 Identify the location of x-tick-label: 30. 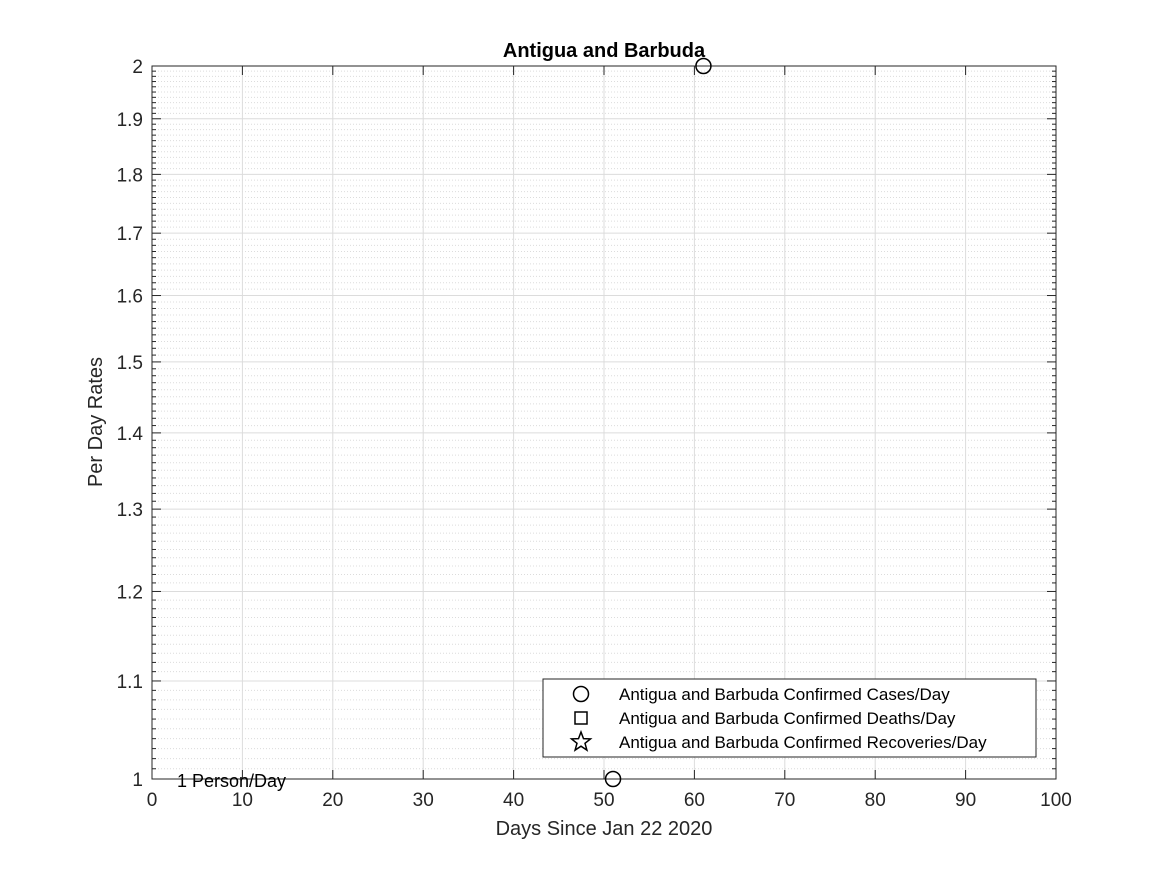
(423, 800).